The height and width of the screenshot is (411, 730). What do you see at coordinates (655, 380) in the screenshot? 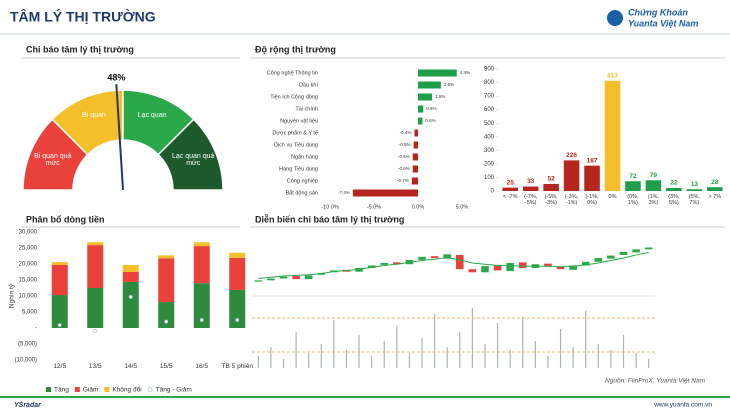
I see `source-note: Nguồn: FiinProX, Yuanta Việt Nam` at bounding box center [655, 380].